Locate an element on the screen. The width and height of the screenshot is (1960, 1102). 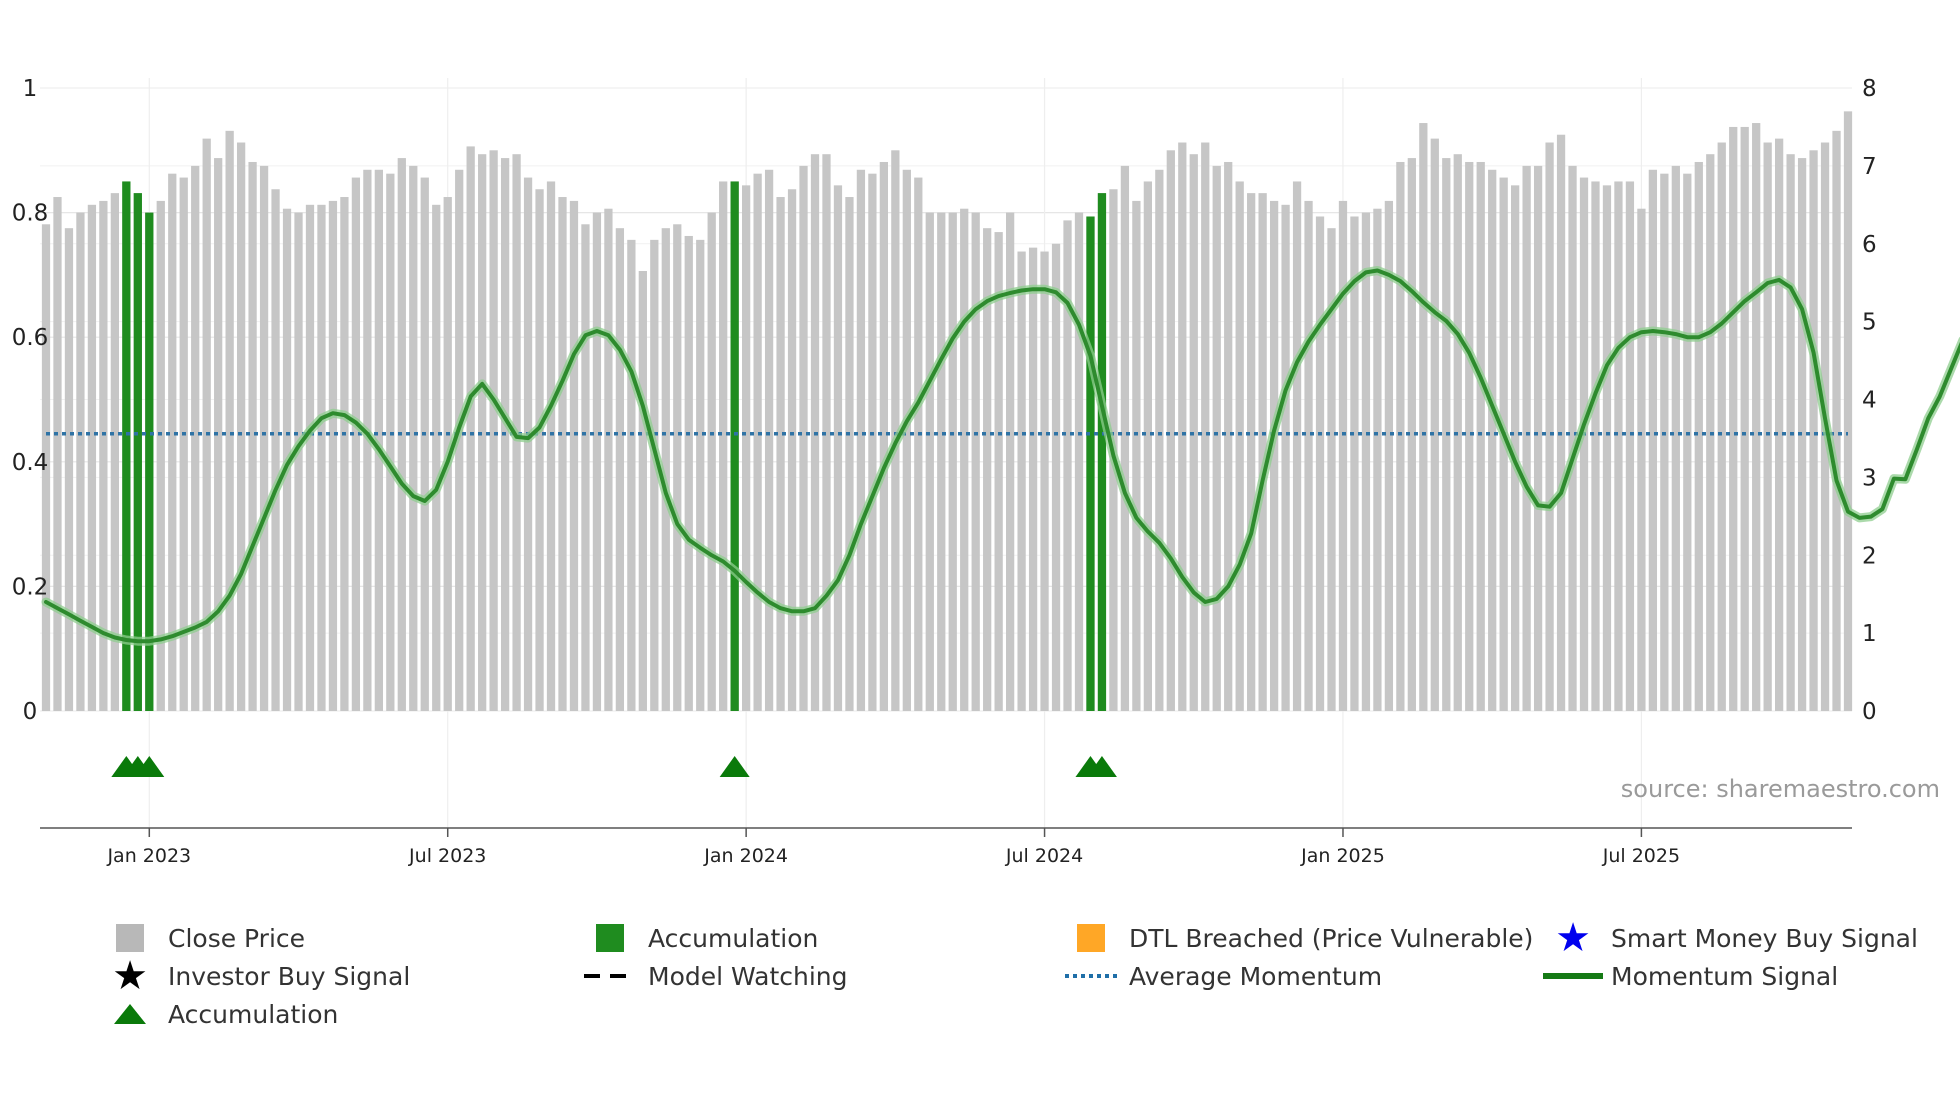
x-tick-label: Jan 2023 is located at coordinates (148, 856).